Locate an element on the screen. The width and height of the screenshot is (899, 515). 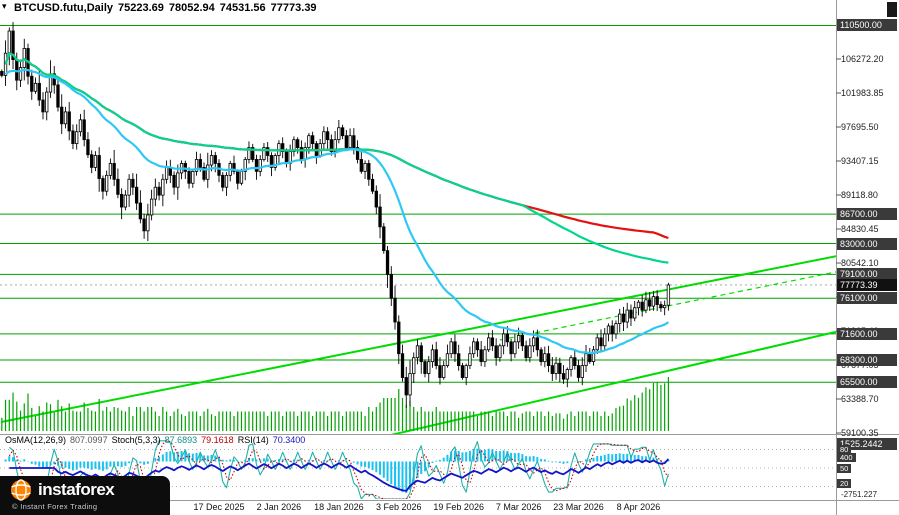
oscillator-min-label: -2751.227 is located at coordinates (859, 494).